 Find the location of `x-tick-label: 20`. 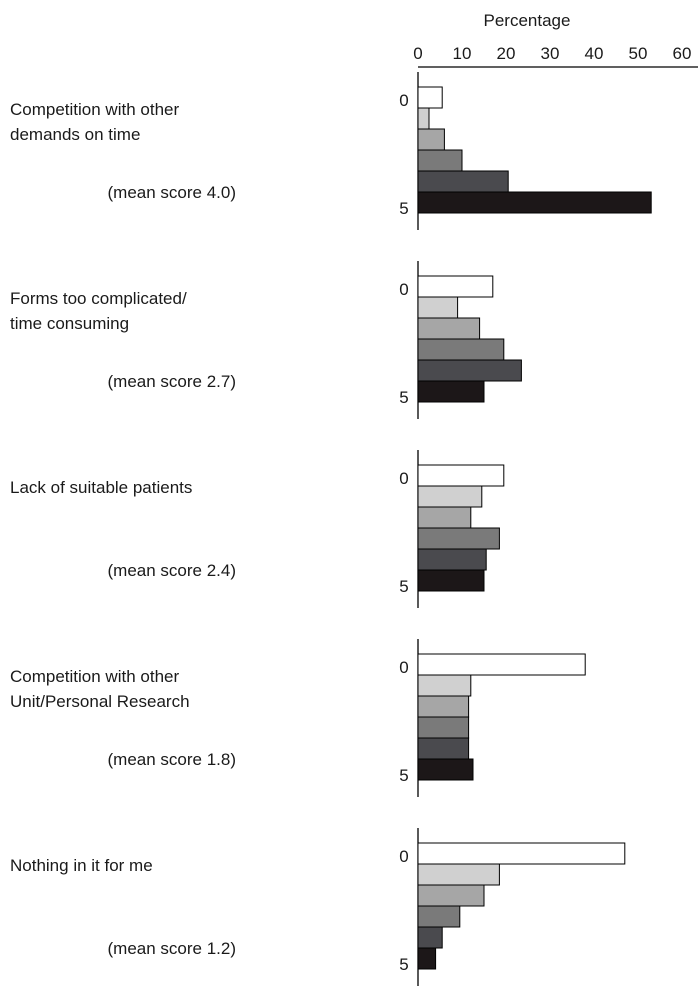

x-tick-label: 20 is located at coordinates (506, 53).